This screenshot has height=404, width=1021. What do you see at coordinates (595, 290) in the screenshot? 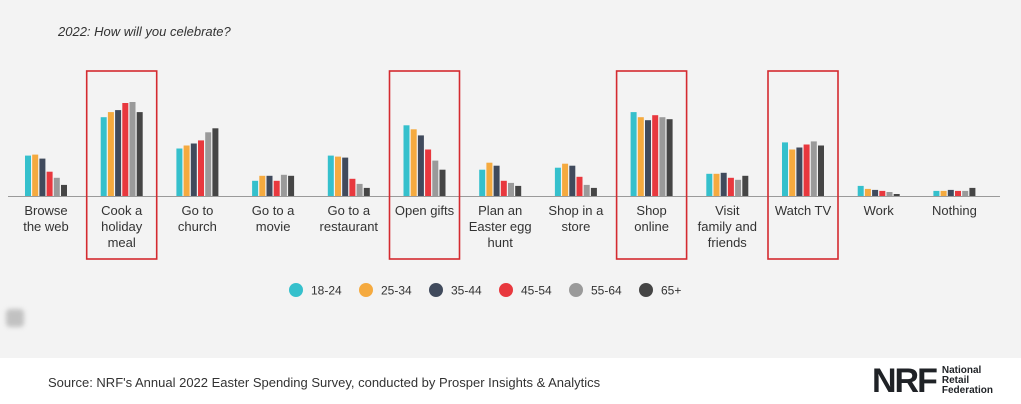
I see `legend-item: 55-64` at bounding box center [595, 290].